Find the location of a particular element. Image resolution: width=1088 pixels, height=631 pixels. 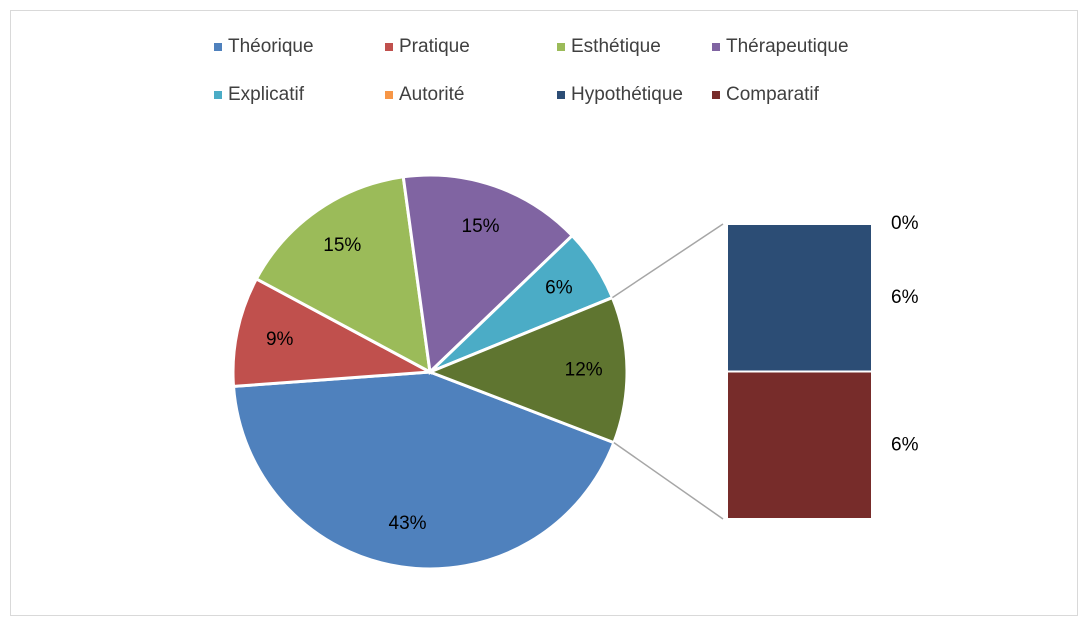

data-label: 12% is located at coordinates (584, 369).